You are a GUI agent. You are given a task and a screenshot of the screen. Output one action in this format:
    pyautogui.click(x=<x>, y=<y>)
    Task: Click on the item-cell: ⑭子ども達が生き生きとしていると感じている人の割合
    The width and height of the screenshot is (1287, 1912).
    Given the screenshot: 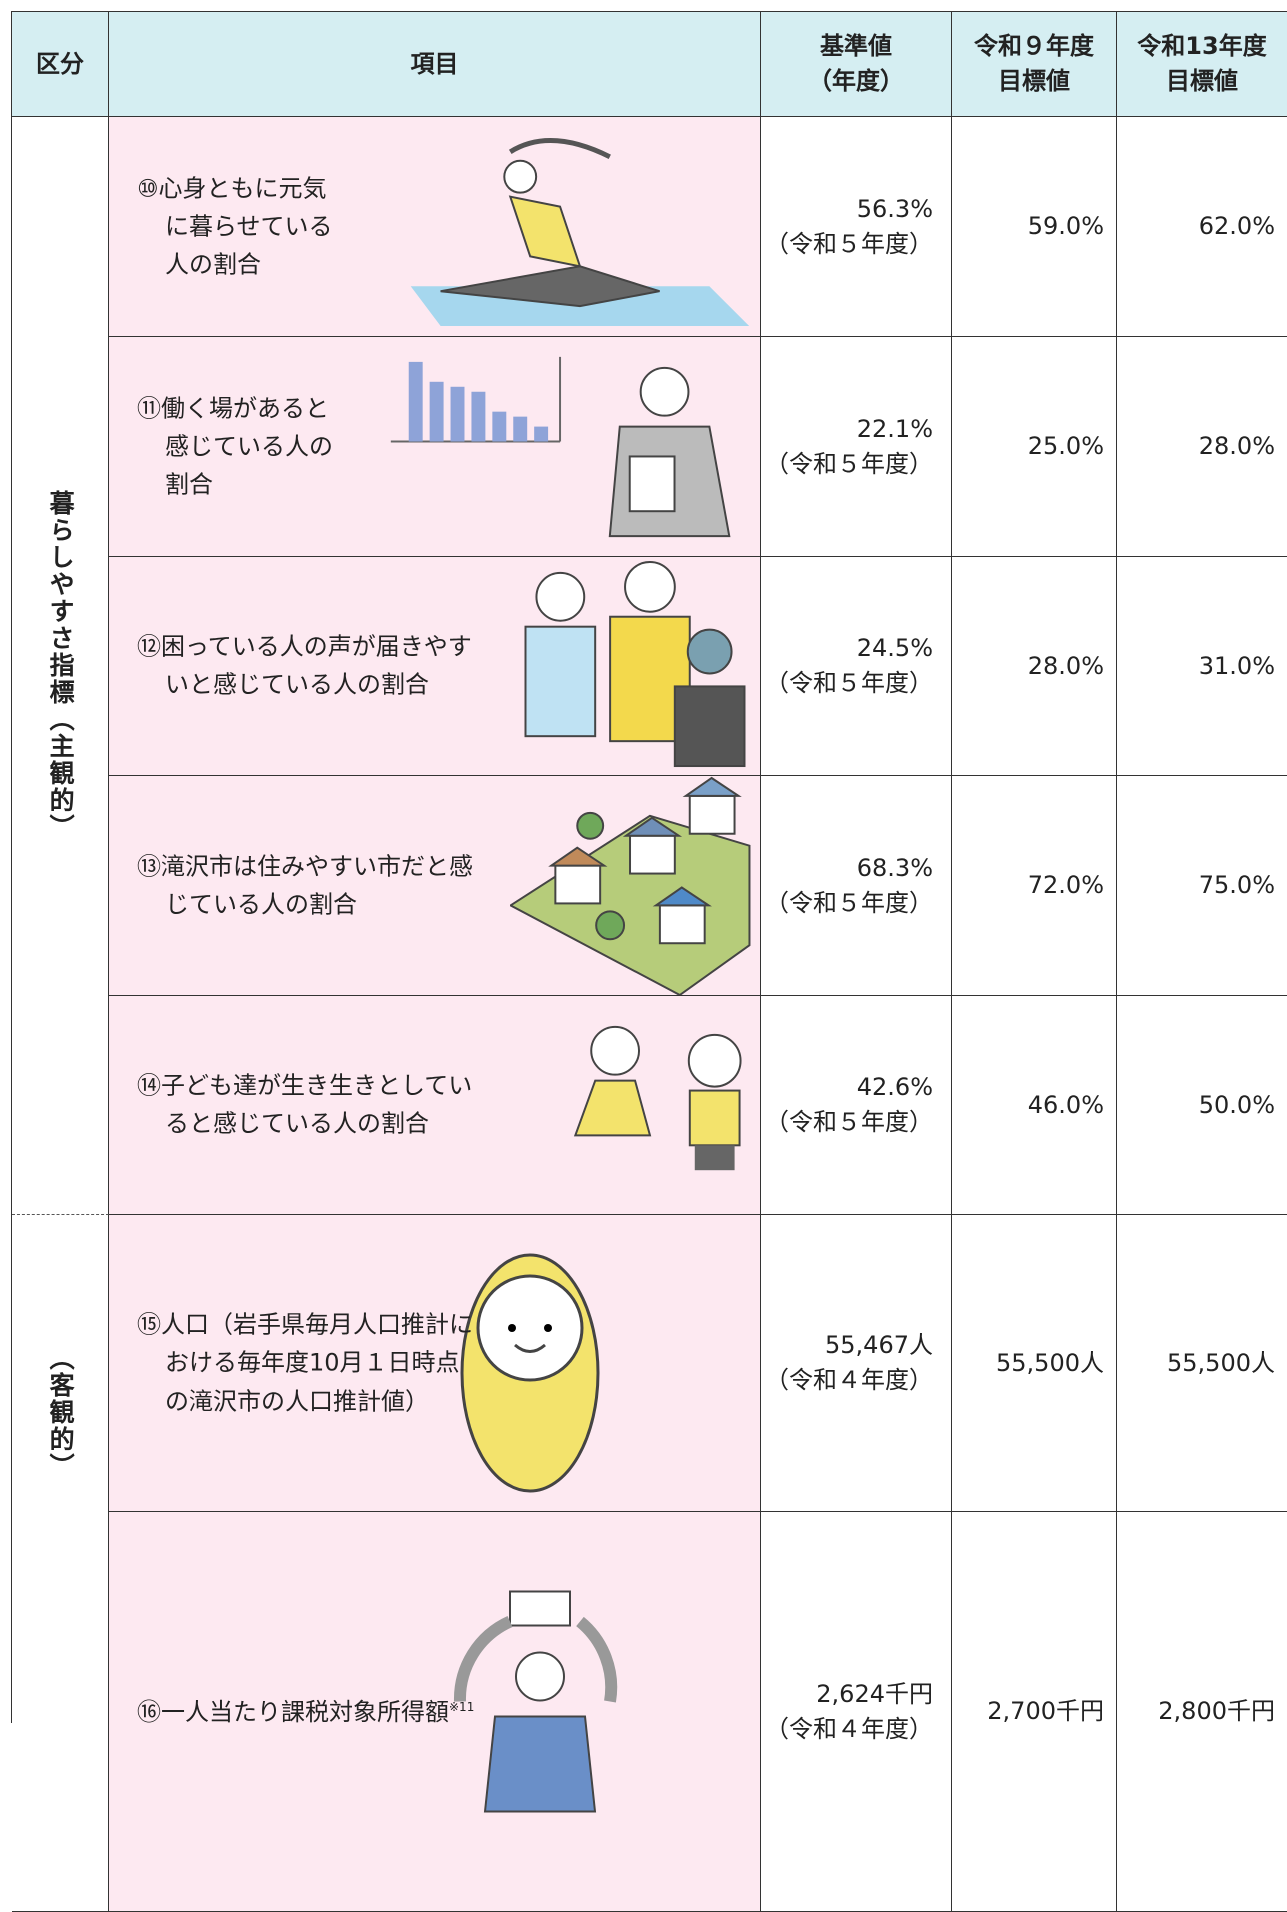 What is the action you would take?
    pyautogui.click(x=435, y=1105)
    